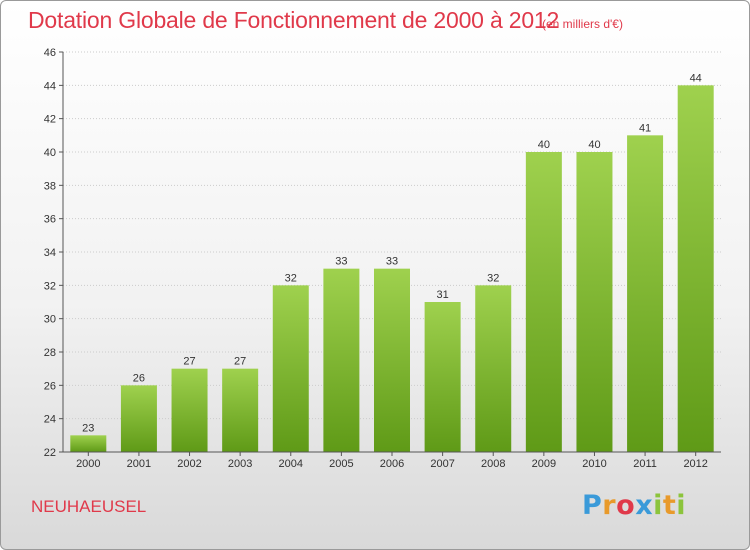 This screenshot has width=750, height=550. I want to click on logo-letter: r, so click(609, 505).